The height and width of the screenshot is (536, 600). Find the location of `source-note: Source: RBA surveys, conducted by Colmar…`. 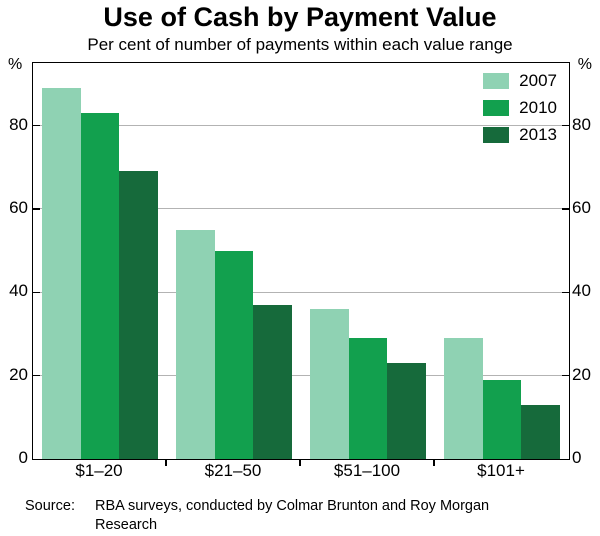

source-note: Source: RBA surveys, conducted by Colmar… is located at coordinates (305, 516).